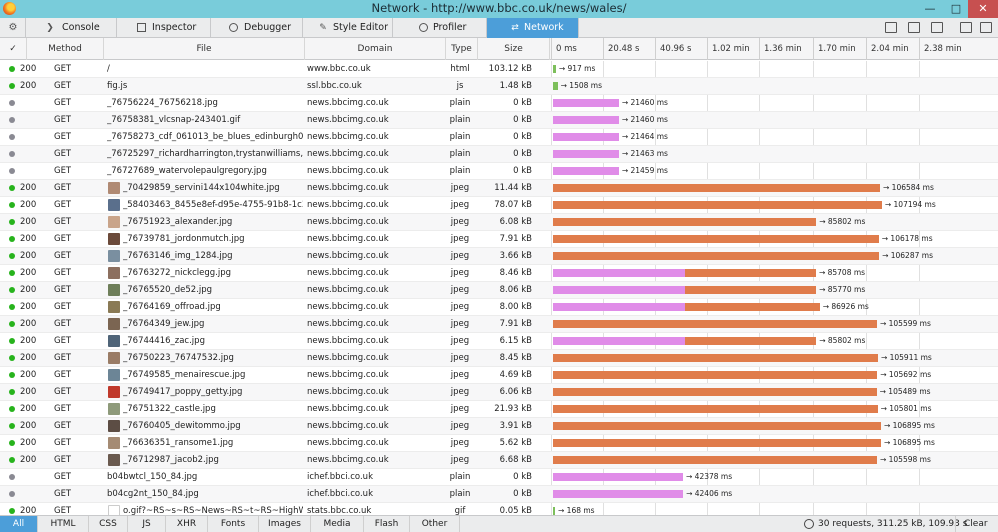 This screenshot has height=532, width=998. Describe the element at coordinates (983, 9) in the screenshot. I see `close-button: ✕` at that location.